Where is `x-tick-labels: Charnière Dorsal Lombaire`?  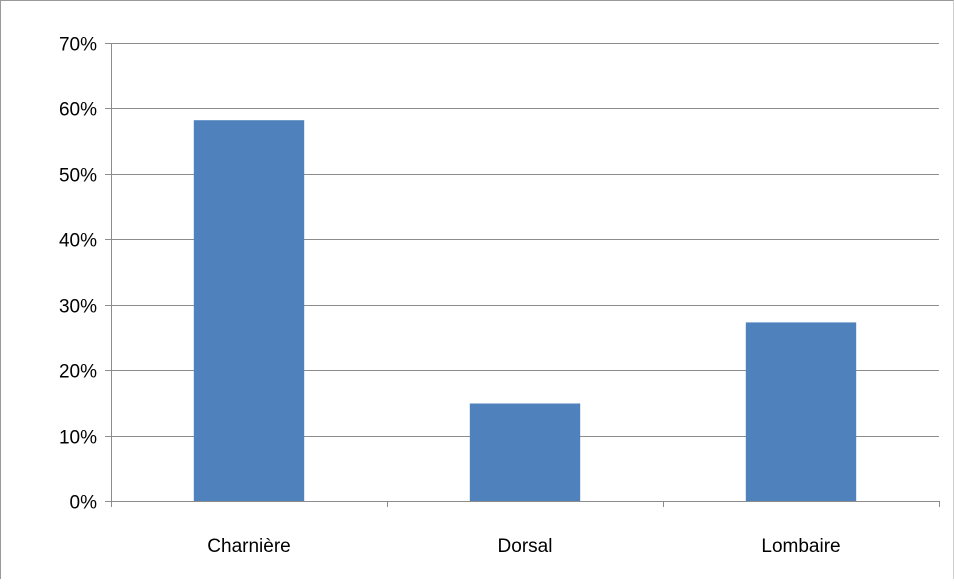 x-tick-labels: Charnière Dorsal Lombaire is located at coordinates (523, 546).